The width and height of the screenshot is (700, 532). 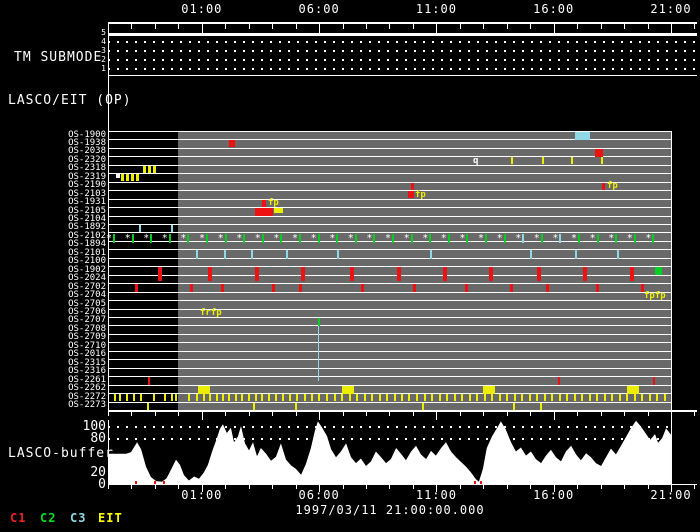 What do you see at coordinates (87, 261) in the screenshot?
I see `os-row-label: OS-2100` at bounding box center [87, 261].